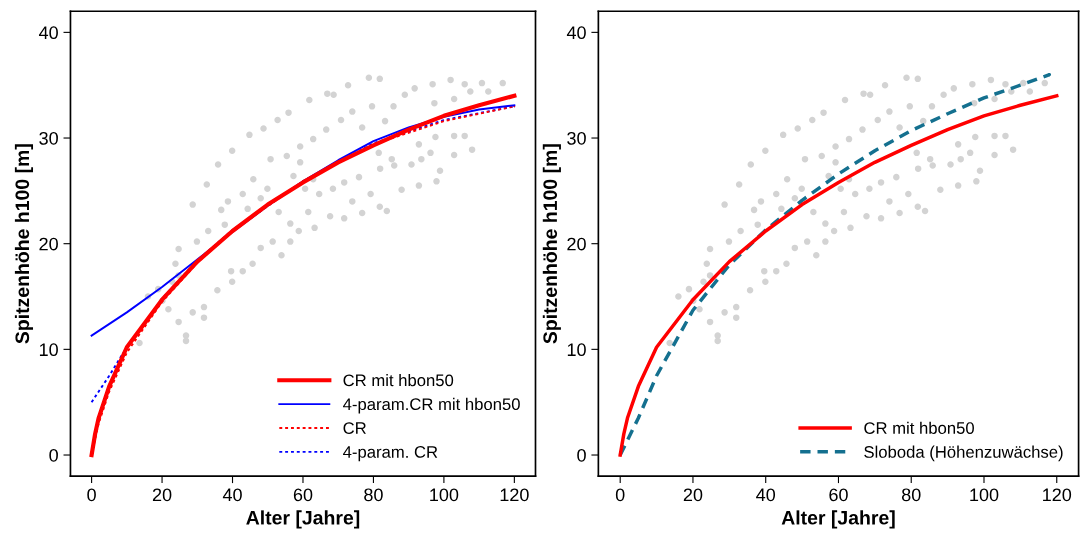 The height and width of the screenshot is (535, 1084). I want to click on legend-label: 4-param. CR, so click(390, 454).